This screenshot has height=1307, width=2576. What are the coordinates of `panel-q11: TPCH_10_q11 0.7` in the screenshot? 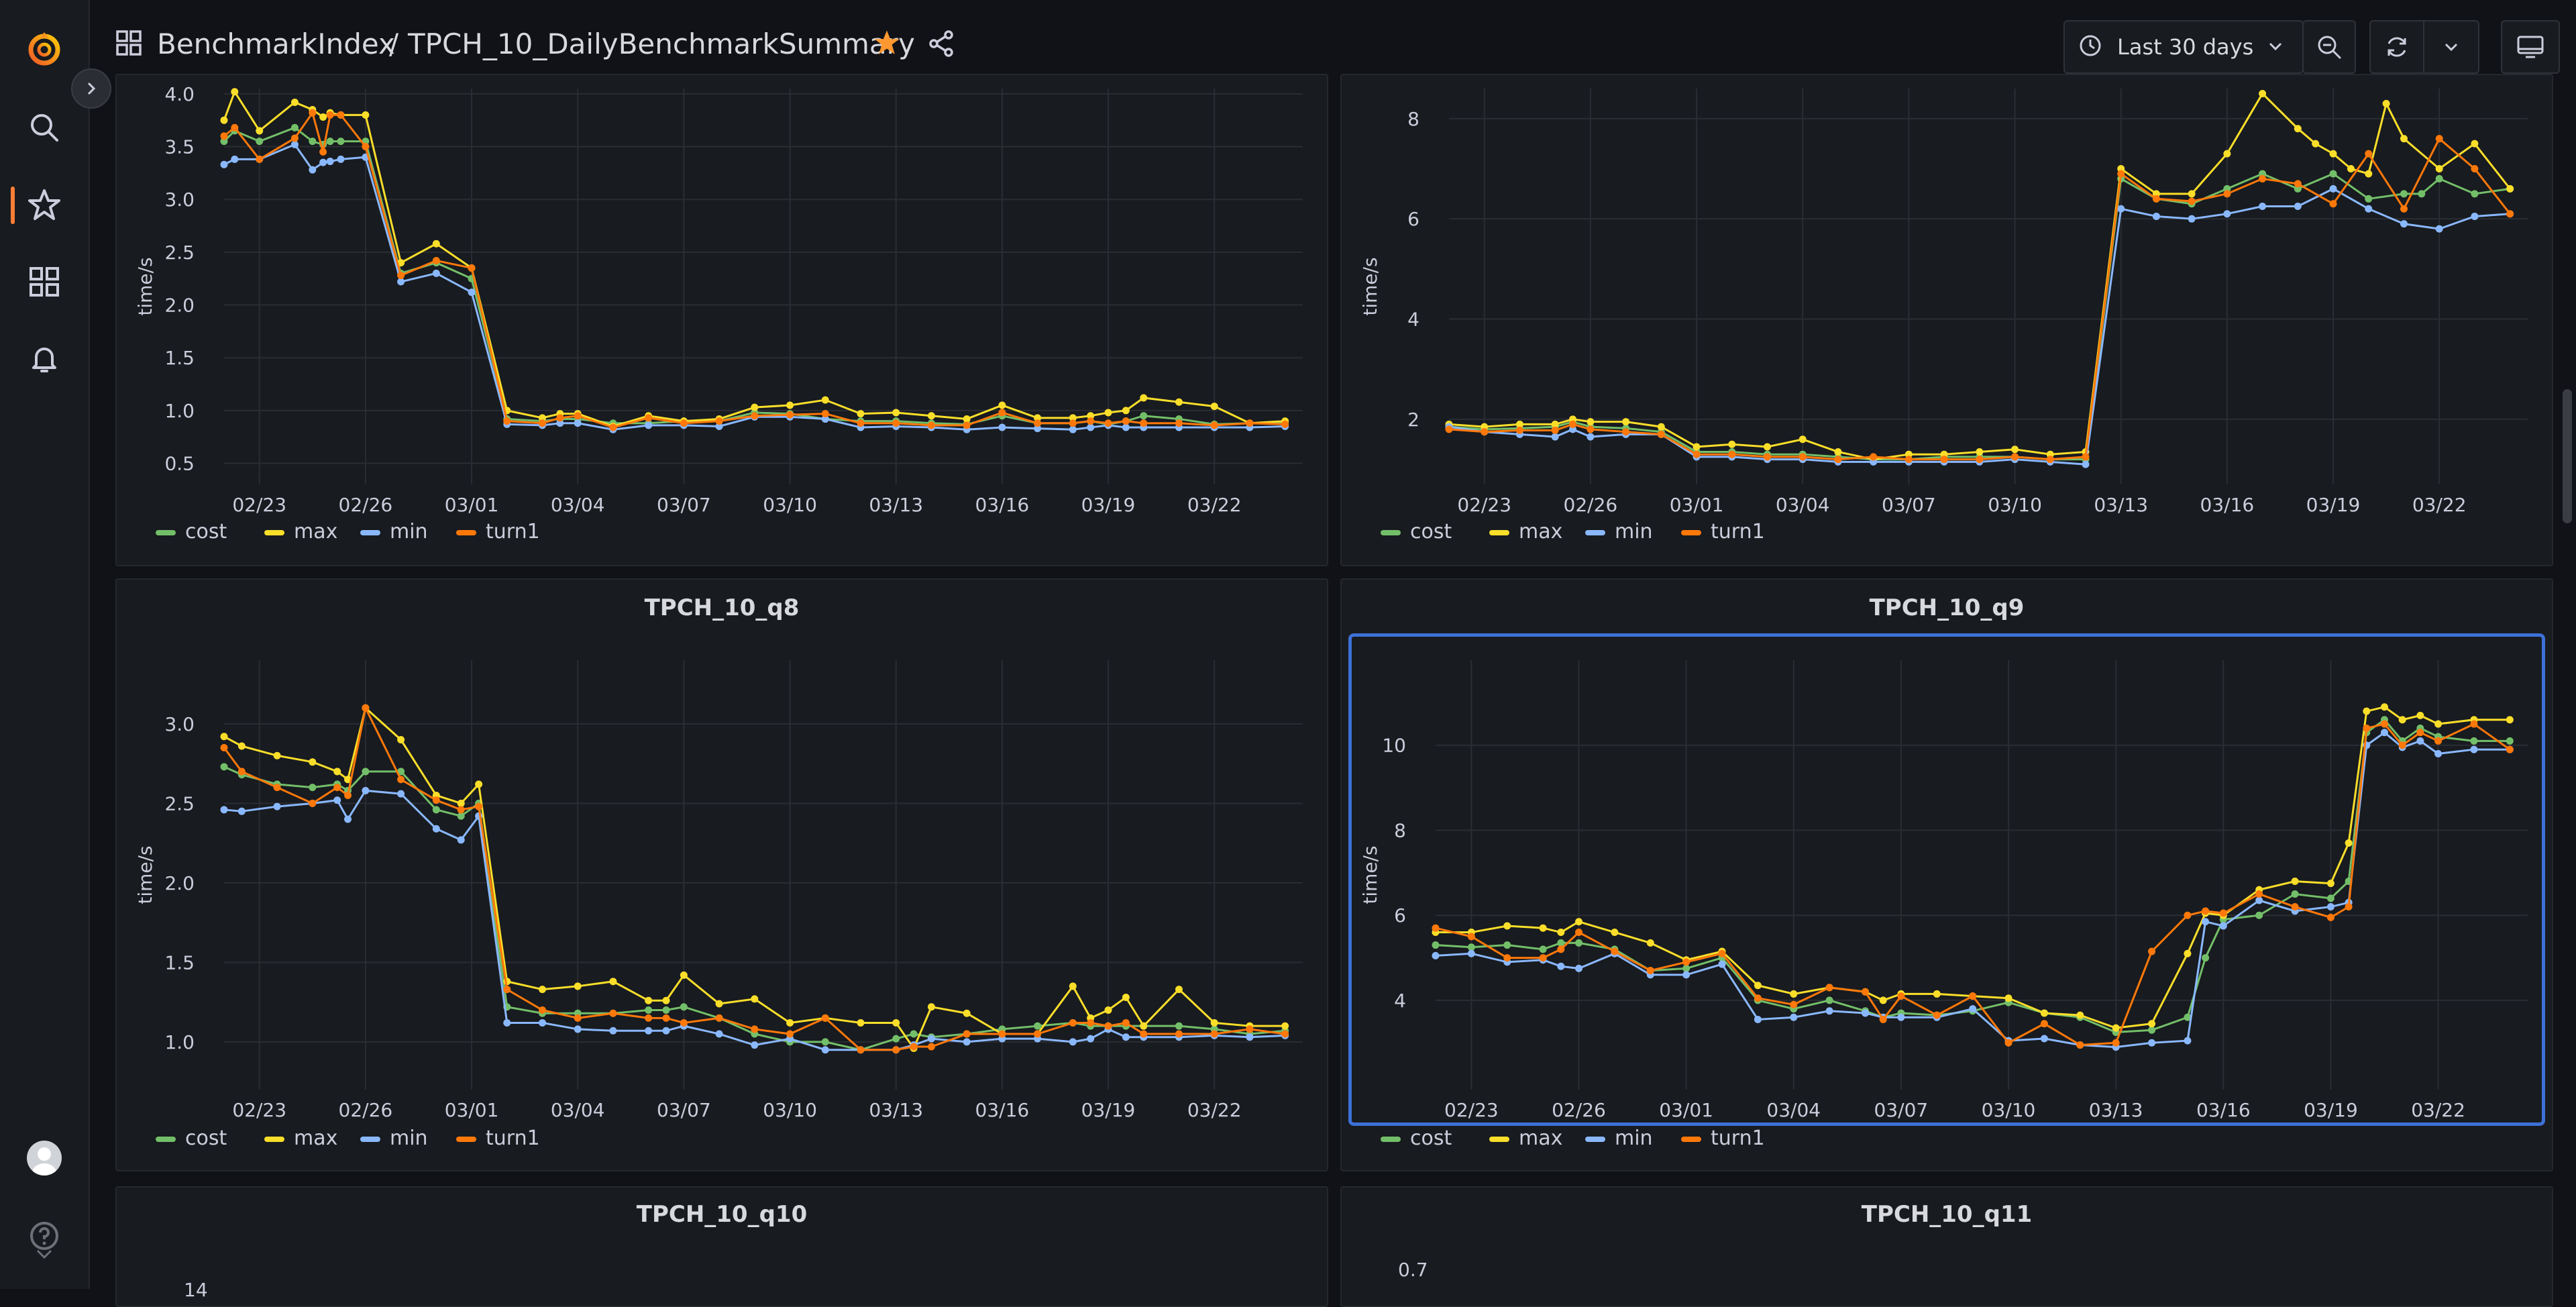 It's located at (1946, 1246).